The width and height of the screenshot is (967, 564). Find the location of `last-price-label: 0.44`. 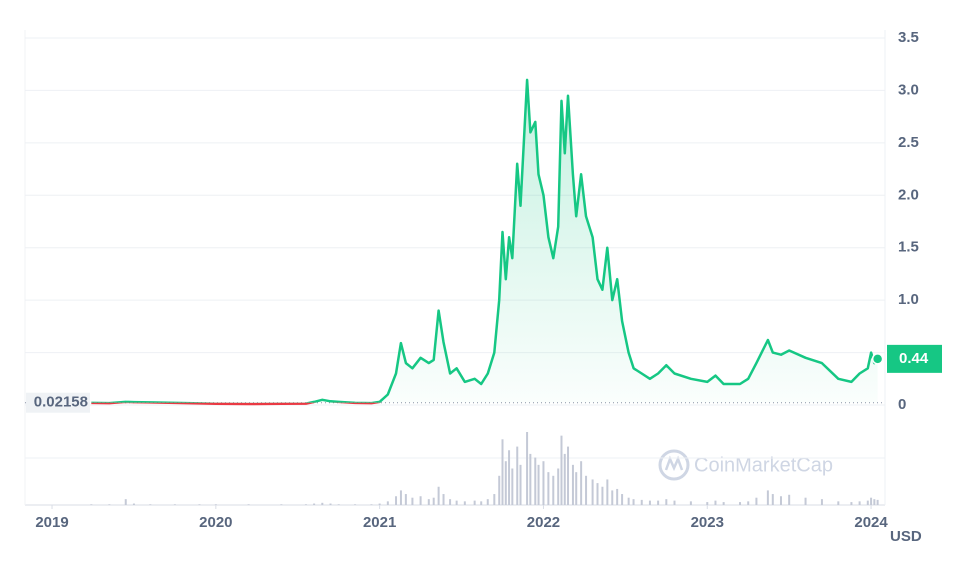

last-price-label: 0.44 is located at coordinates (914, 358).